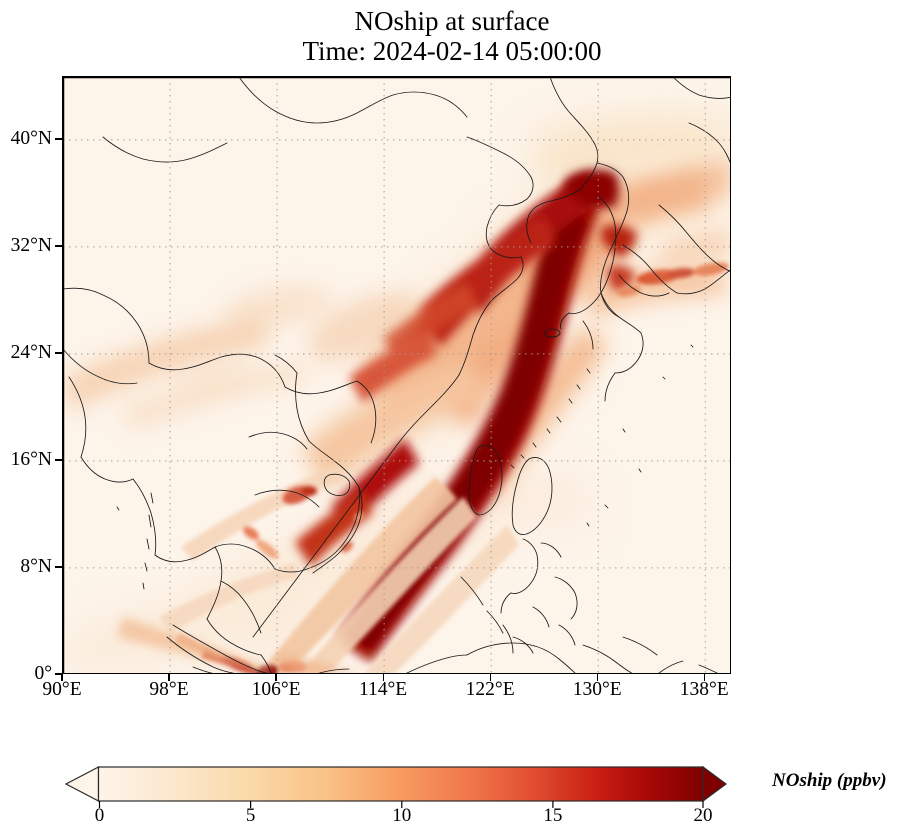 This screenshot has width=904, height=836. Describe the element at coordinates (400, 784) in the screenshot. I see `colorbar-gradient` at that location.